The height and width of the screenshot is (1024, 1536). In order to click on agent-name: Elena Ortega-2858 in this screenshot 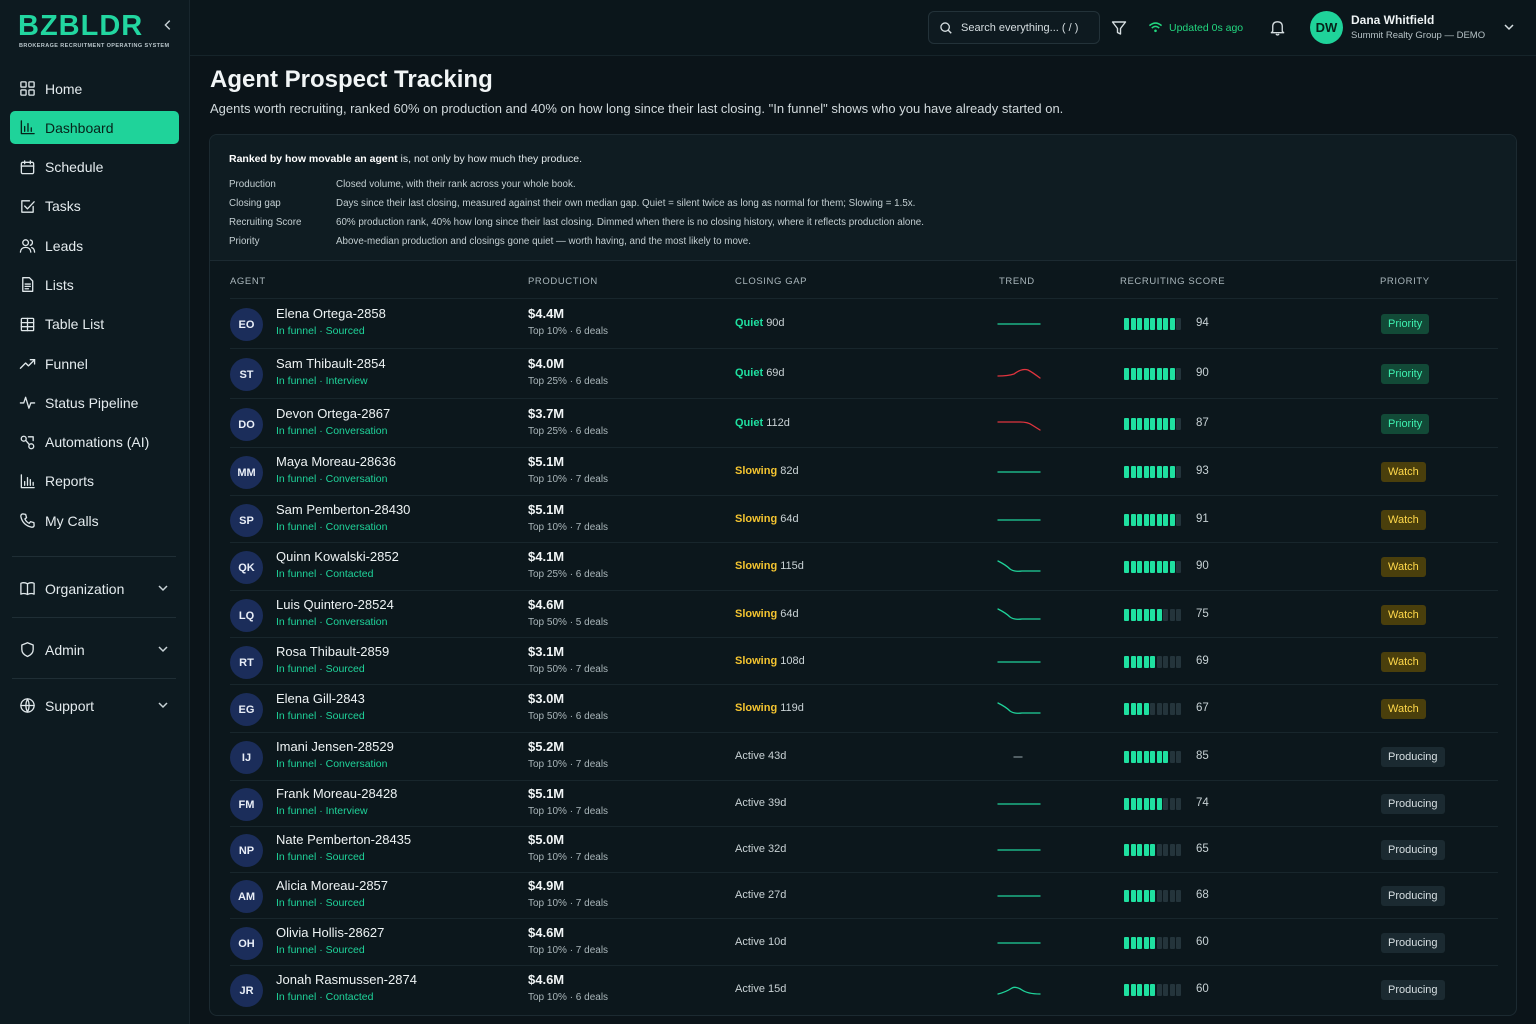, I will do `click(331, 313)`.